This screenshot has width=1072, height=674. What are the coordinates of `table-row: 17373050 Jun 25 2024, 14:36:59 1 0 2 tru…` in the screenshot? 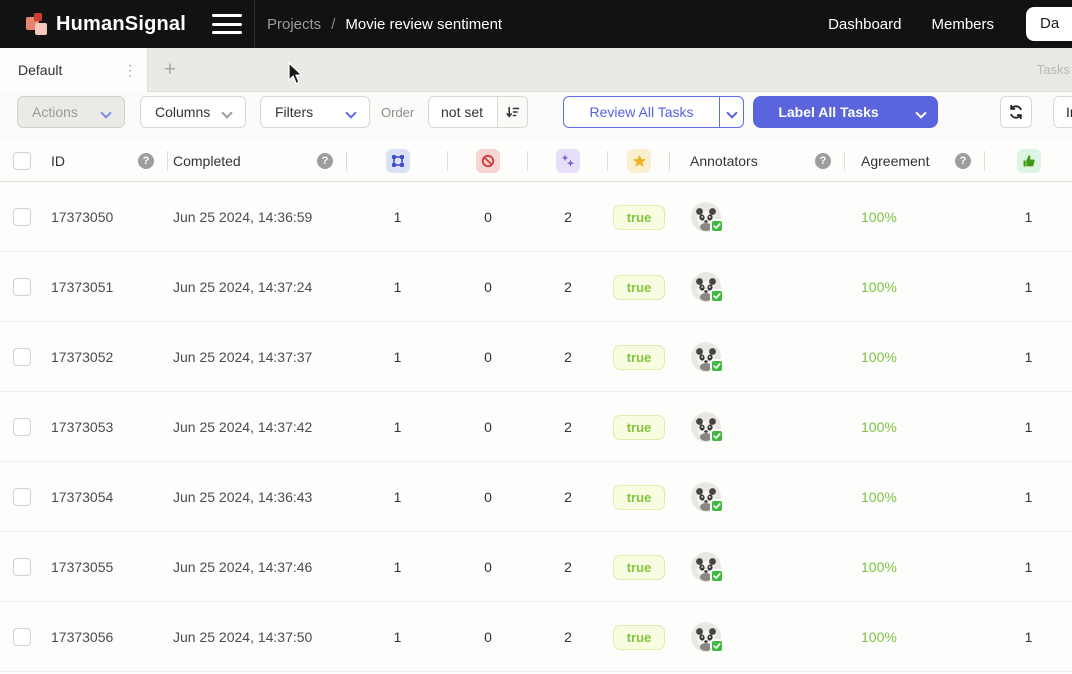 It's located at (536, 217).